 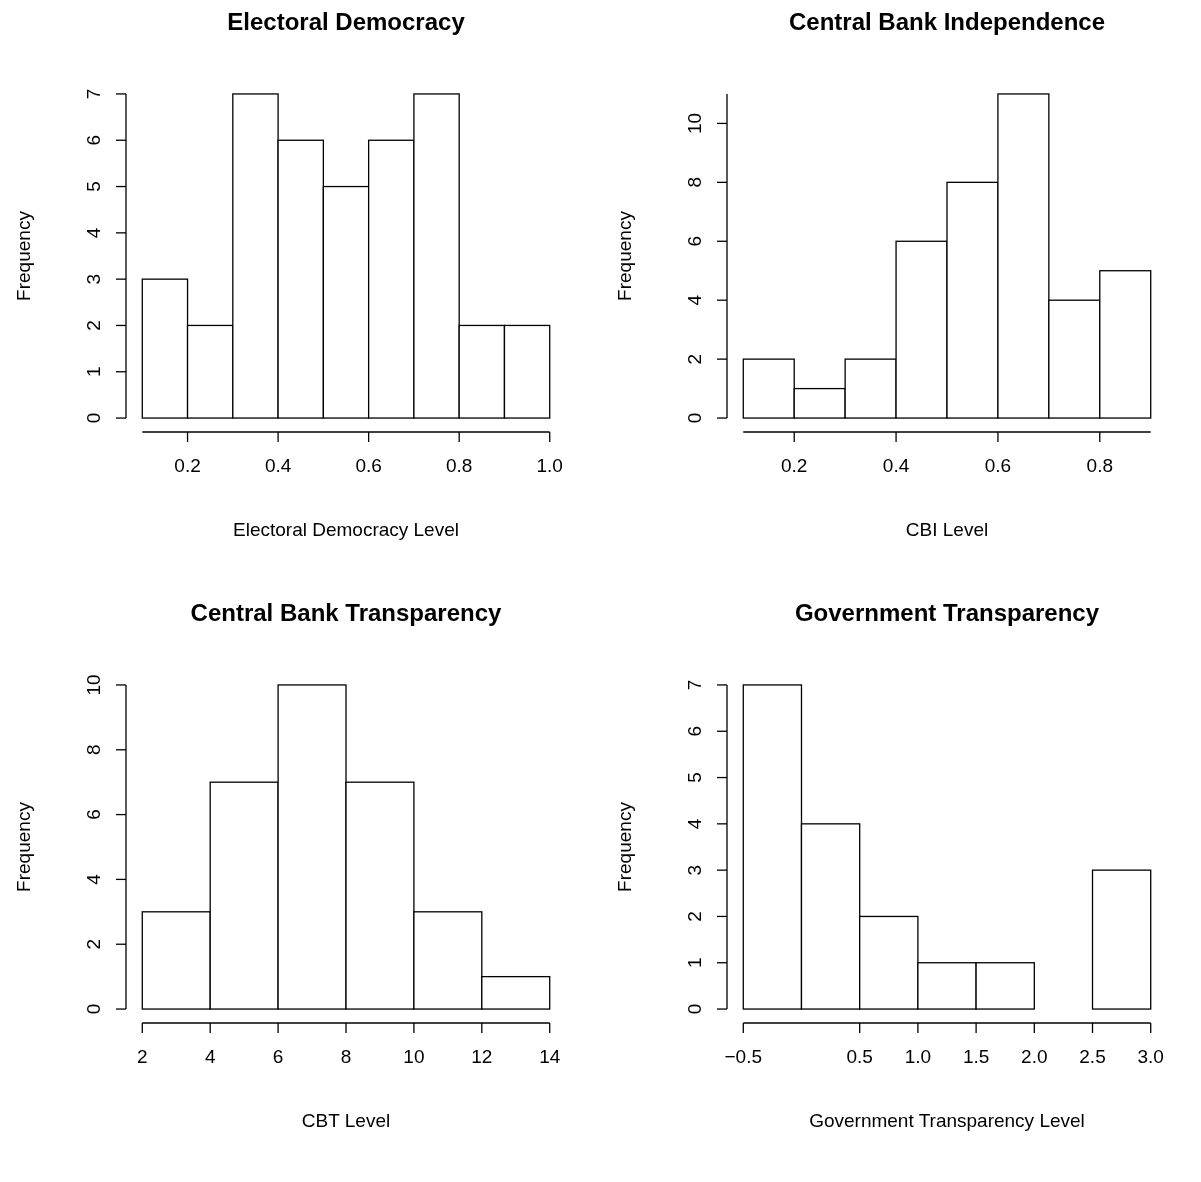 I want to click on x-axis-title: Electoral Democracy Level, so click(x=346, y=529).